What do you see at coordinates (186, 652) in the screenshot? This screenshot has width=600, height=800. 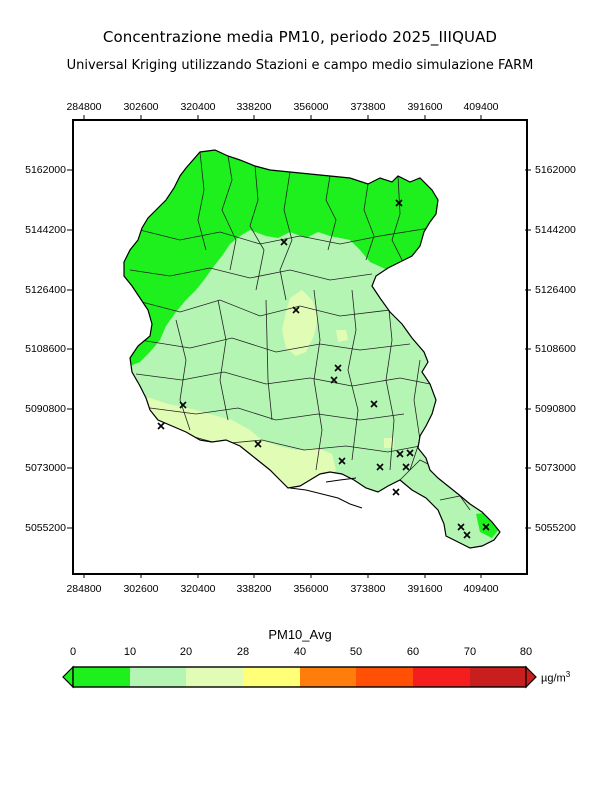 I see `colorbar-label: 20` at bounding box center [186, 652].